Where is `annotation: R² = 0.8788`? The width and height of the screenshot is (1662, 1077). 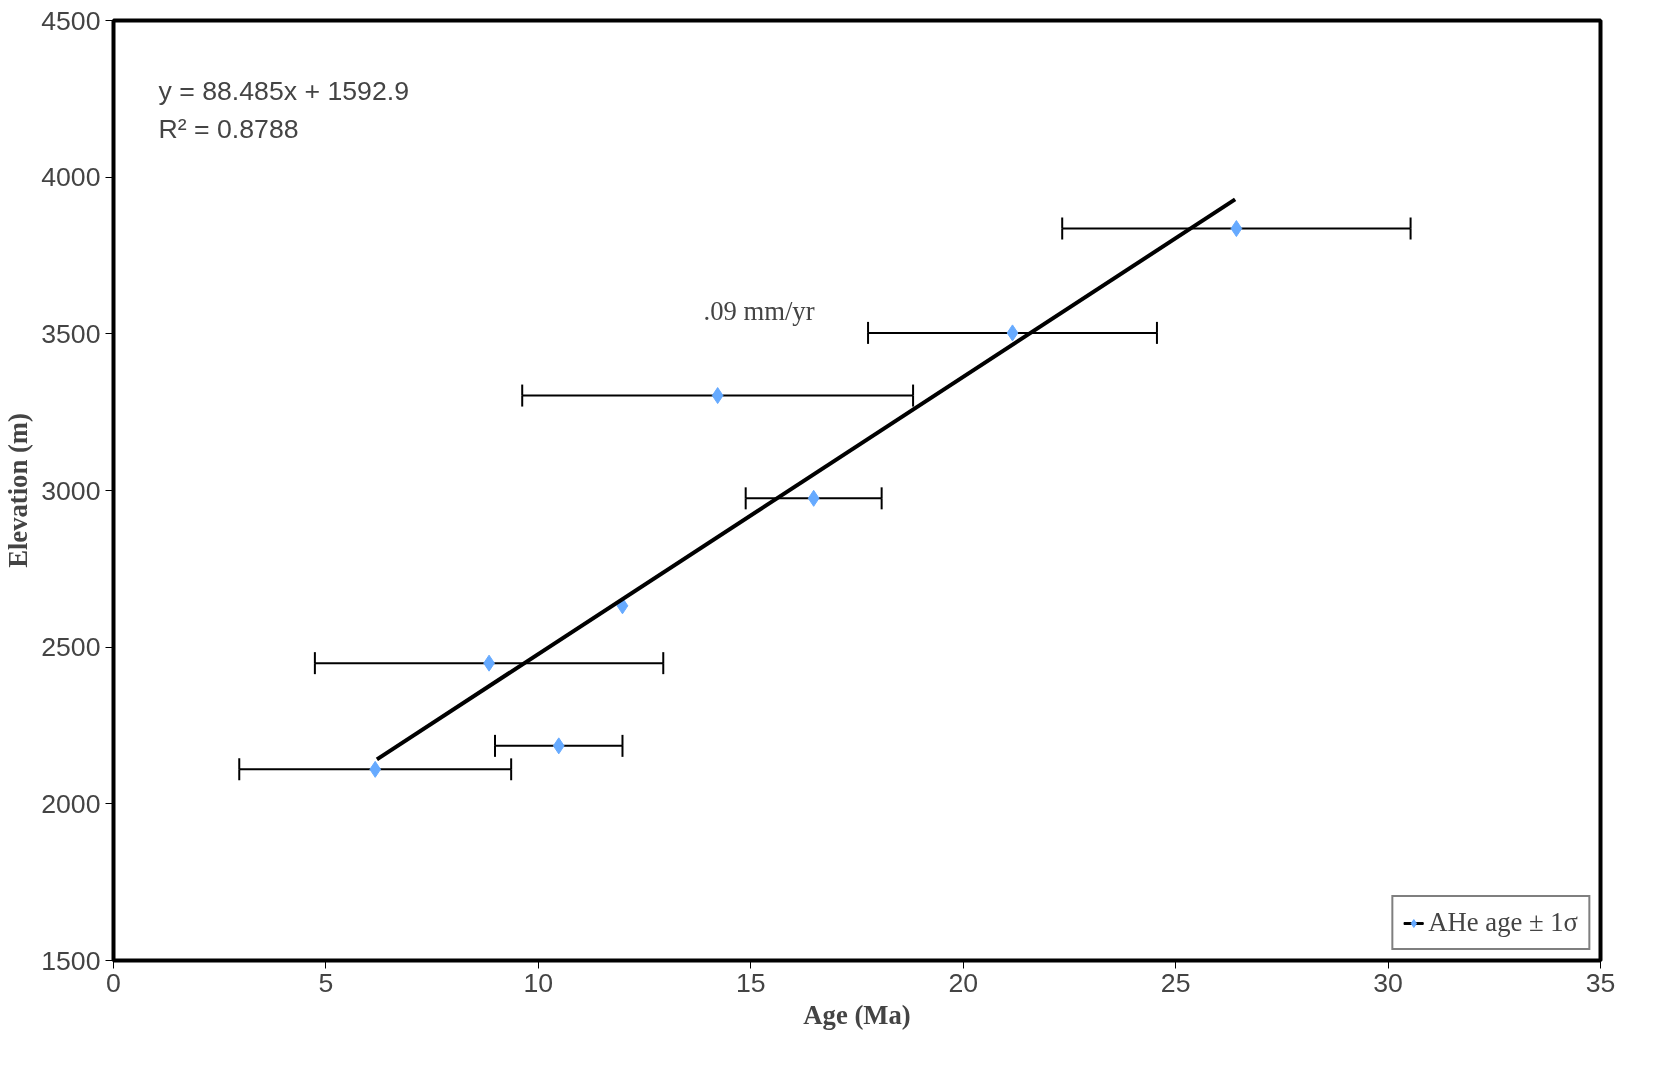
annotation: R² = 0.8788 is located at coordinates (228, 128).